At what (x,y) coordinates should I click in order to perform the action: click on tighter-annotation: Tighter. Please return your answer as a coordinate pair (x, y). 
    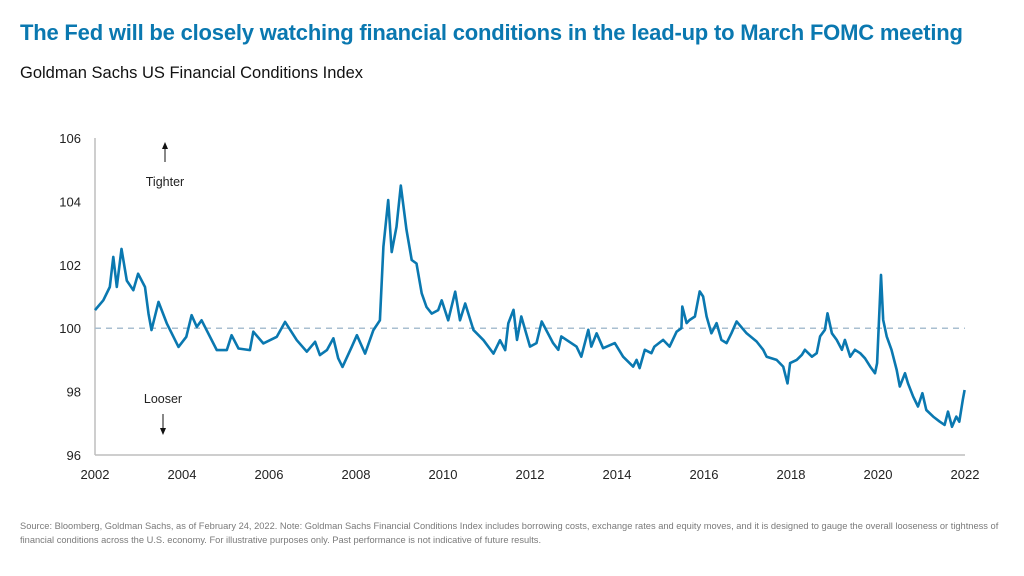
    Looking at the image, I should click on (165, 165).